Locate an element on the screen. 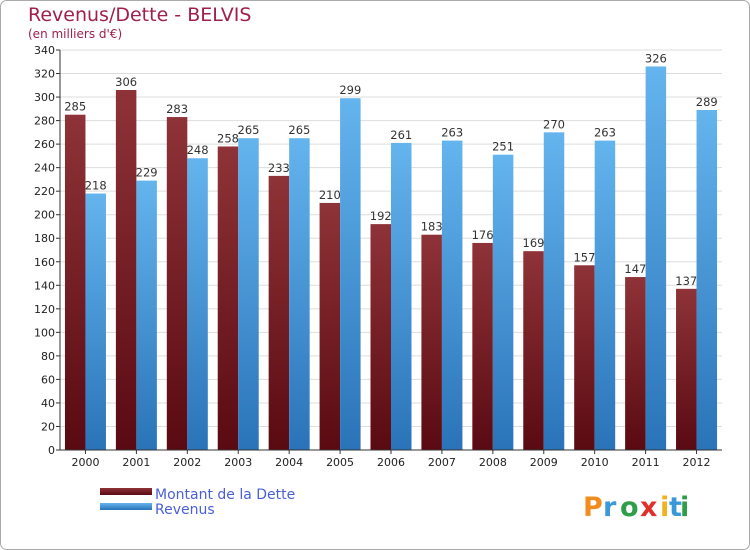 Image resolution: width=750 pixels, height=550 pixels. y-tick-label: 320 is located at coordinates (44, 74).